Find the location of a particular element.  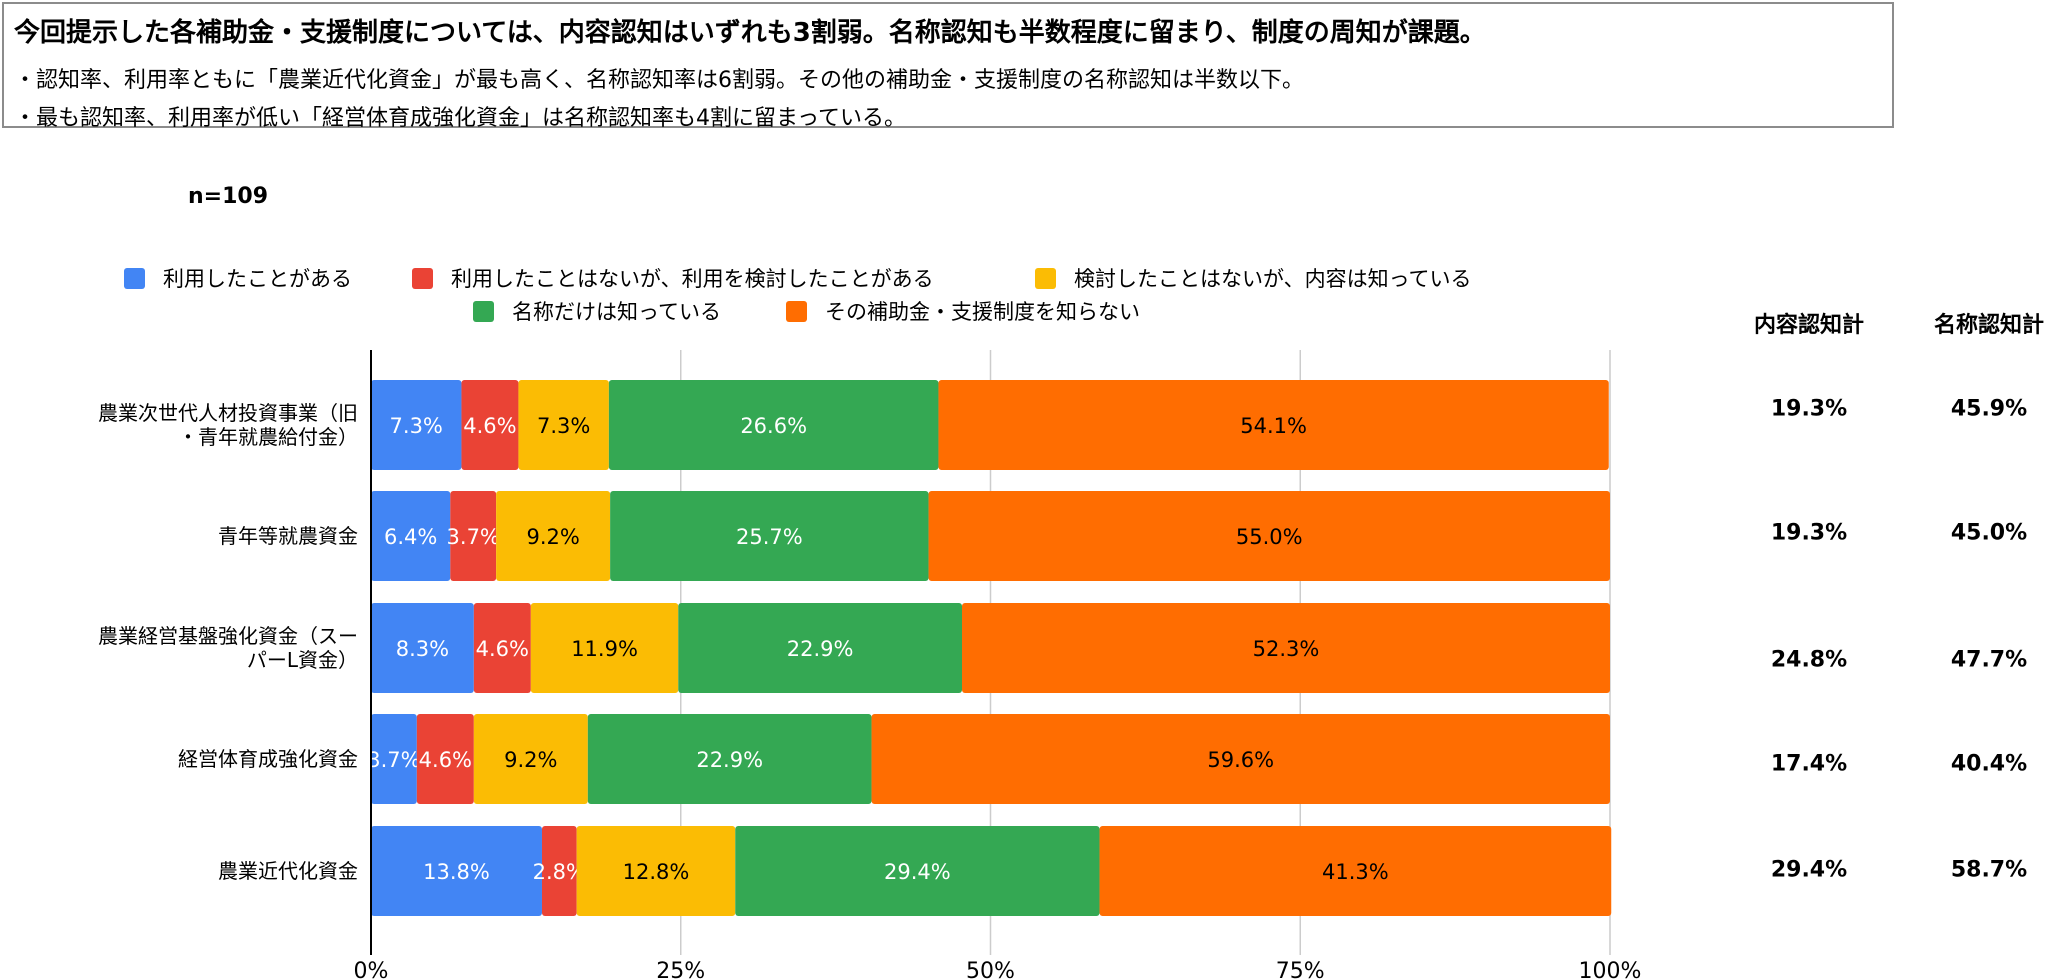

legend-item-used: 利用したことがある is located at coordinates (238, 278).